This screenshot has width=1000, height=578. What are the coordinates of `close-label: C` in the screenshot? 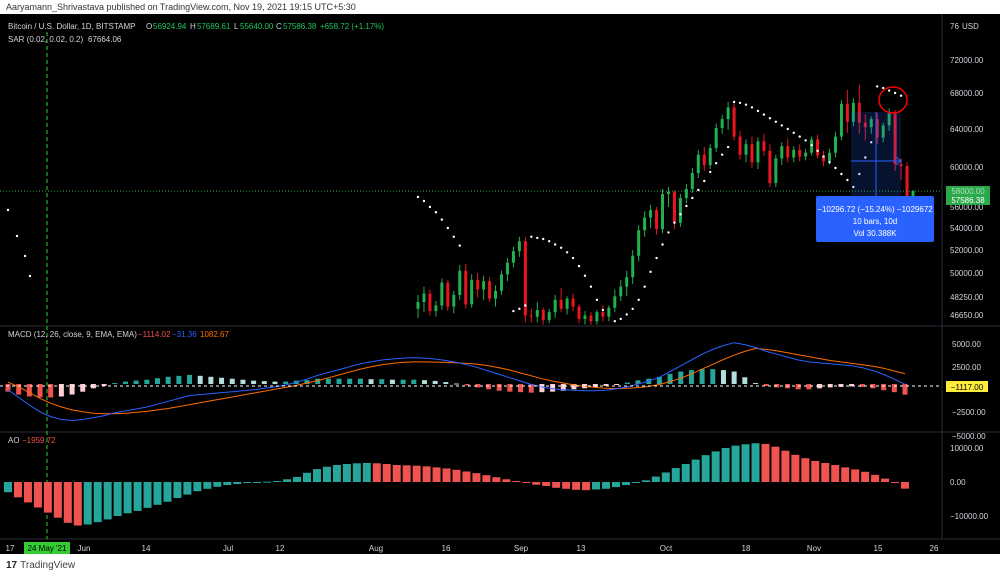 It's located at (279, 26).